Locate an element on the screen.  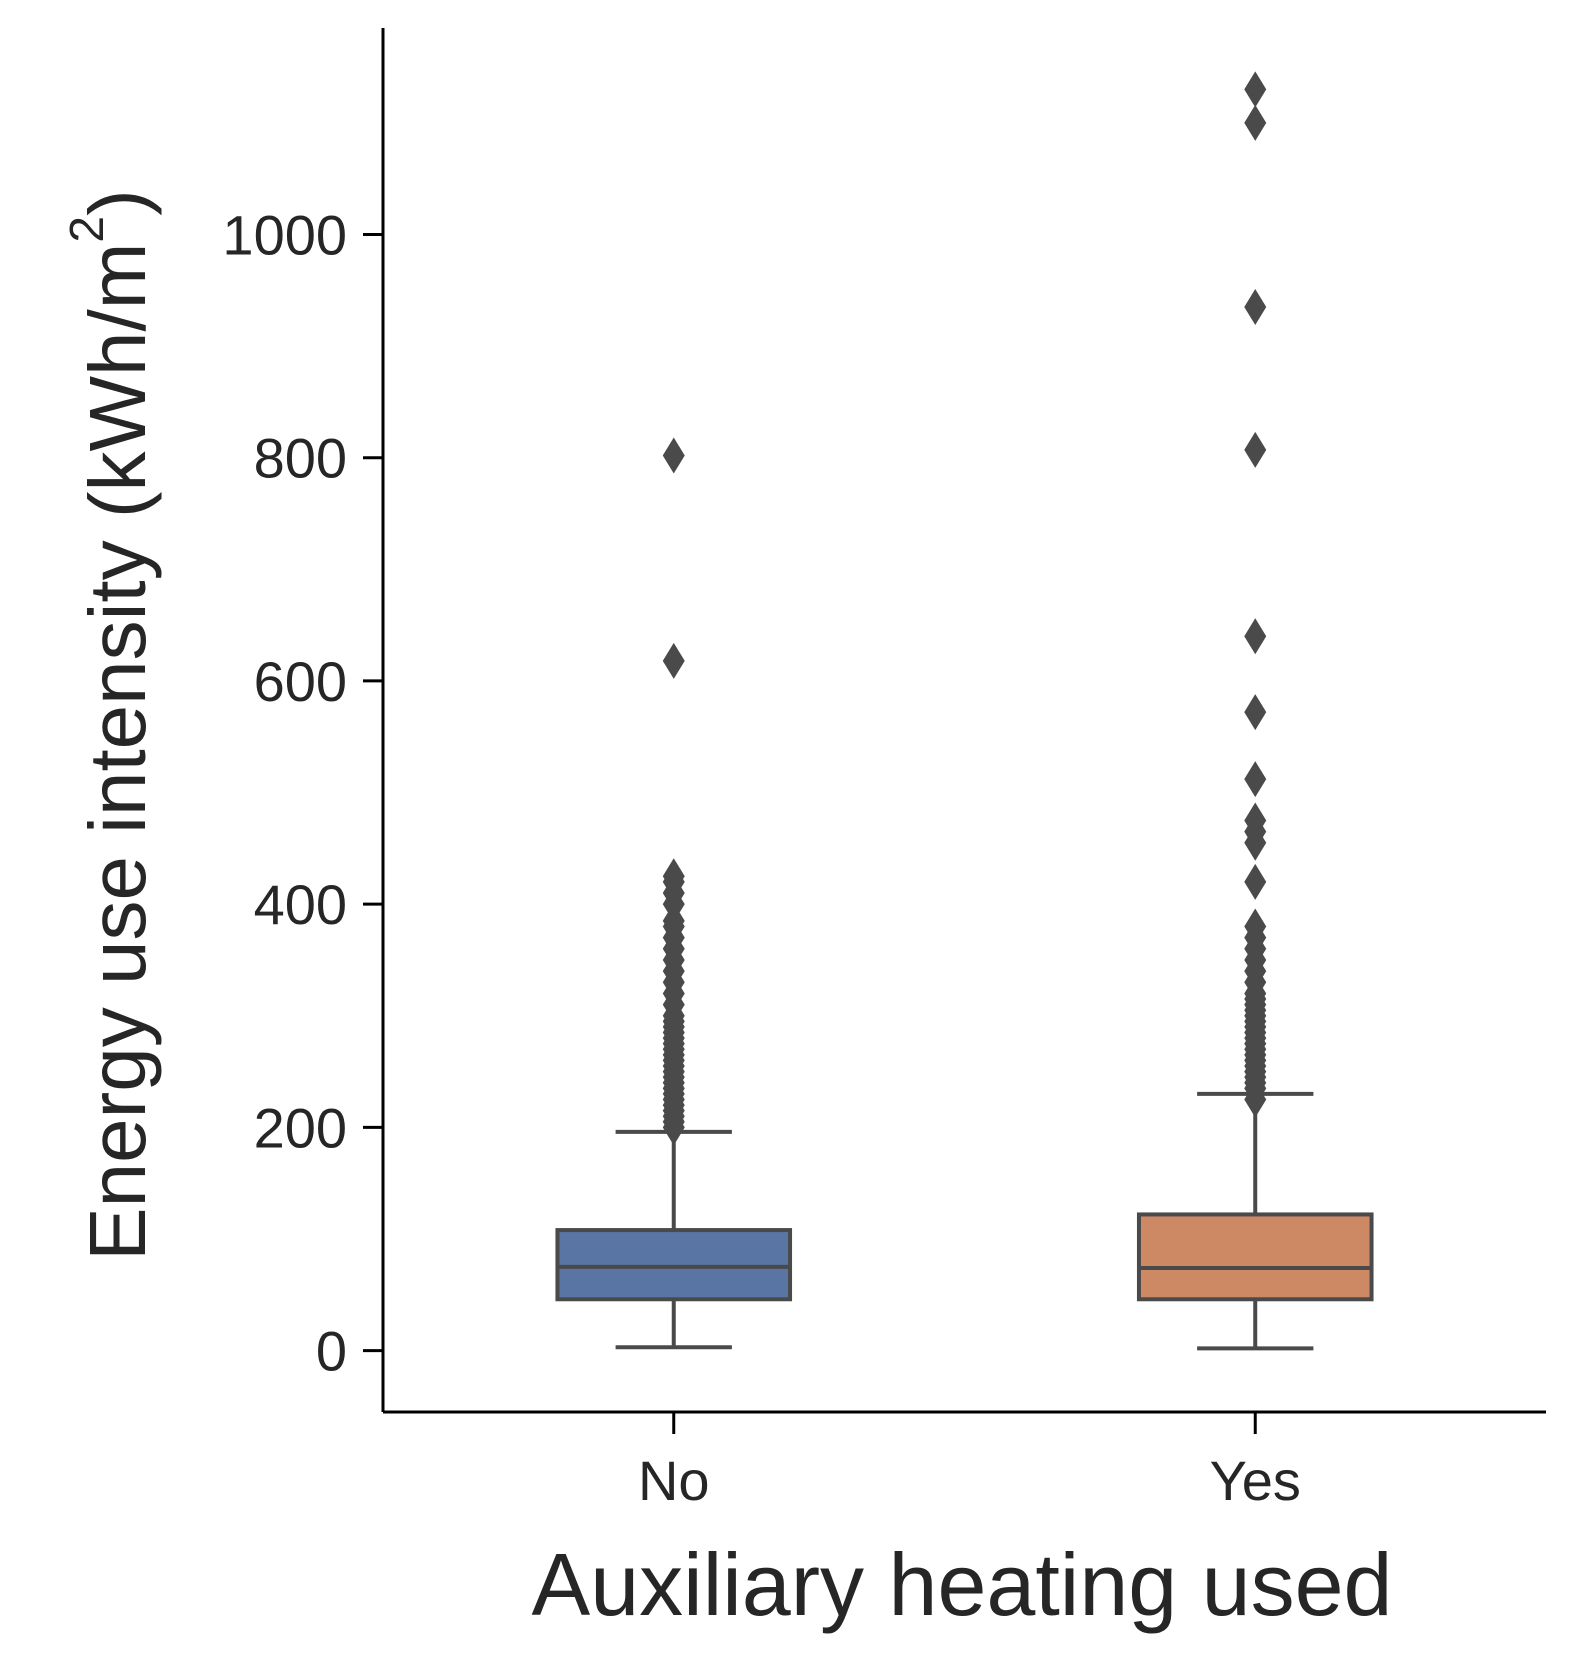
y-tick-label: 1000 is located at coordinates (284, 234).